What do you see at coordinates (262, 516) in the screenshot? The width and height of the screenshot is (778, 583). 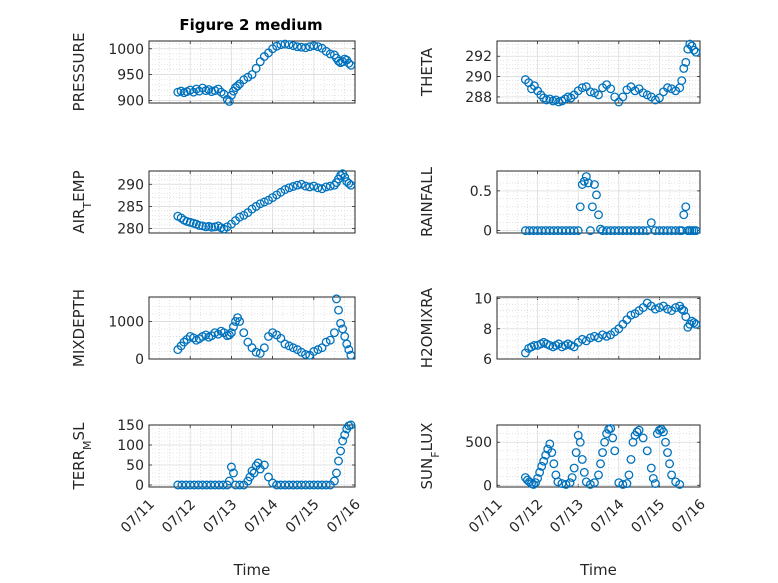 I see `x-tick-label: 07/14` at bounding box center [262, 516].